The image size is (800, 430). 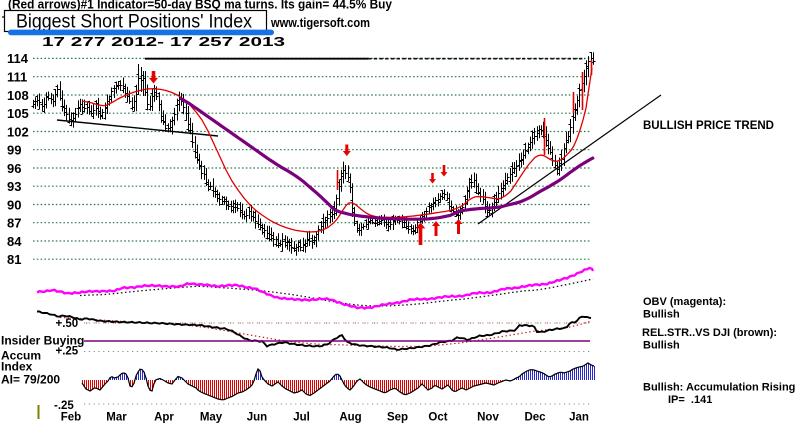 I want to click on svg-text: OBV (magenta):, so click(x=684, y=302).